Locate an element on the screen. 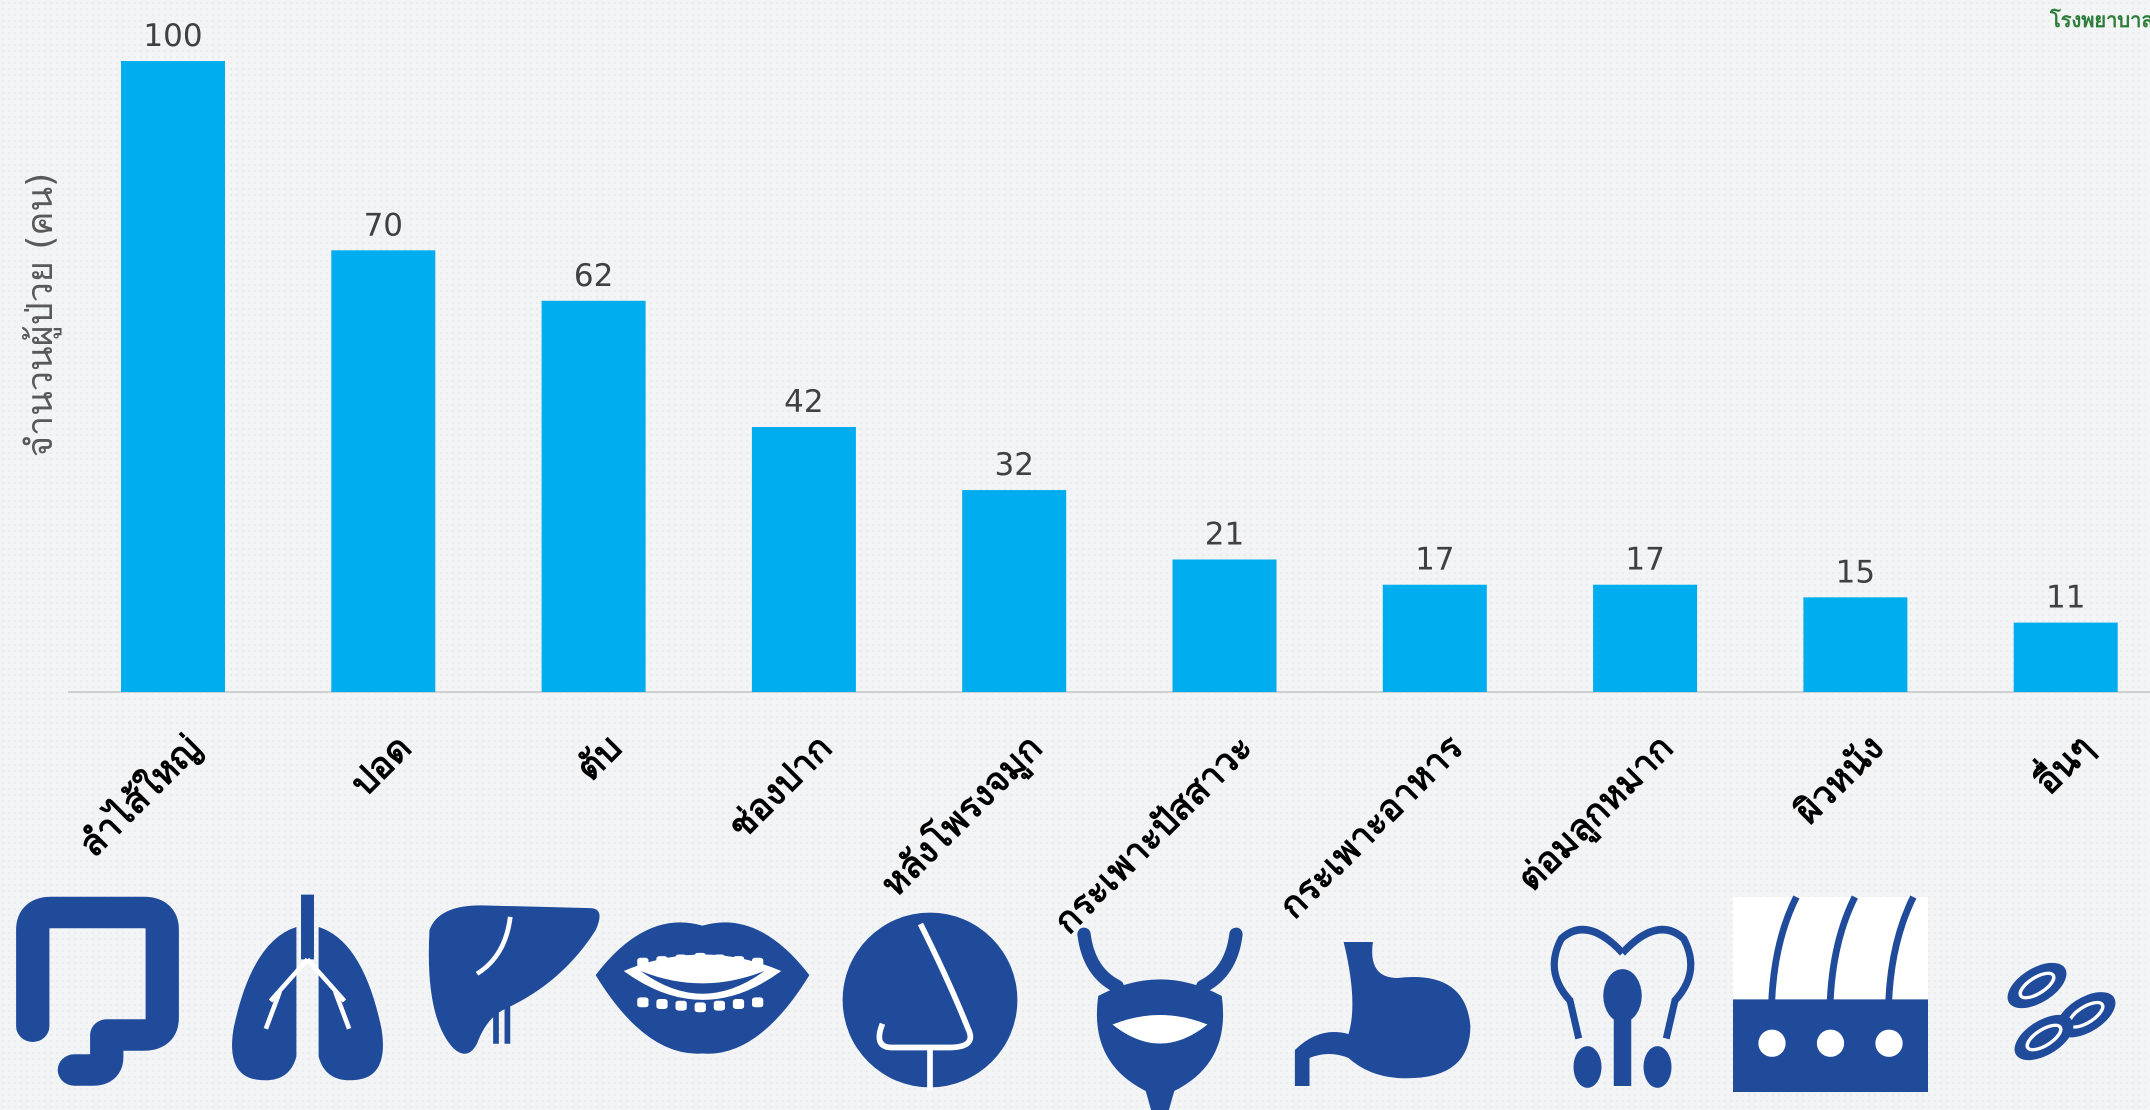  blood-cells-icon is located at coordinates (2061, 1011).